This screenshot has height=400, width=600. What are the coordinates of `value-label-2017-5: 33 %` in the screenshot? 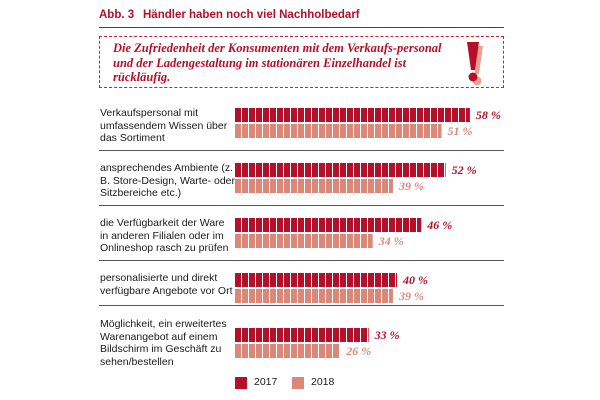 It's located at (387, 335).